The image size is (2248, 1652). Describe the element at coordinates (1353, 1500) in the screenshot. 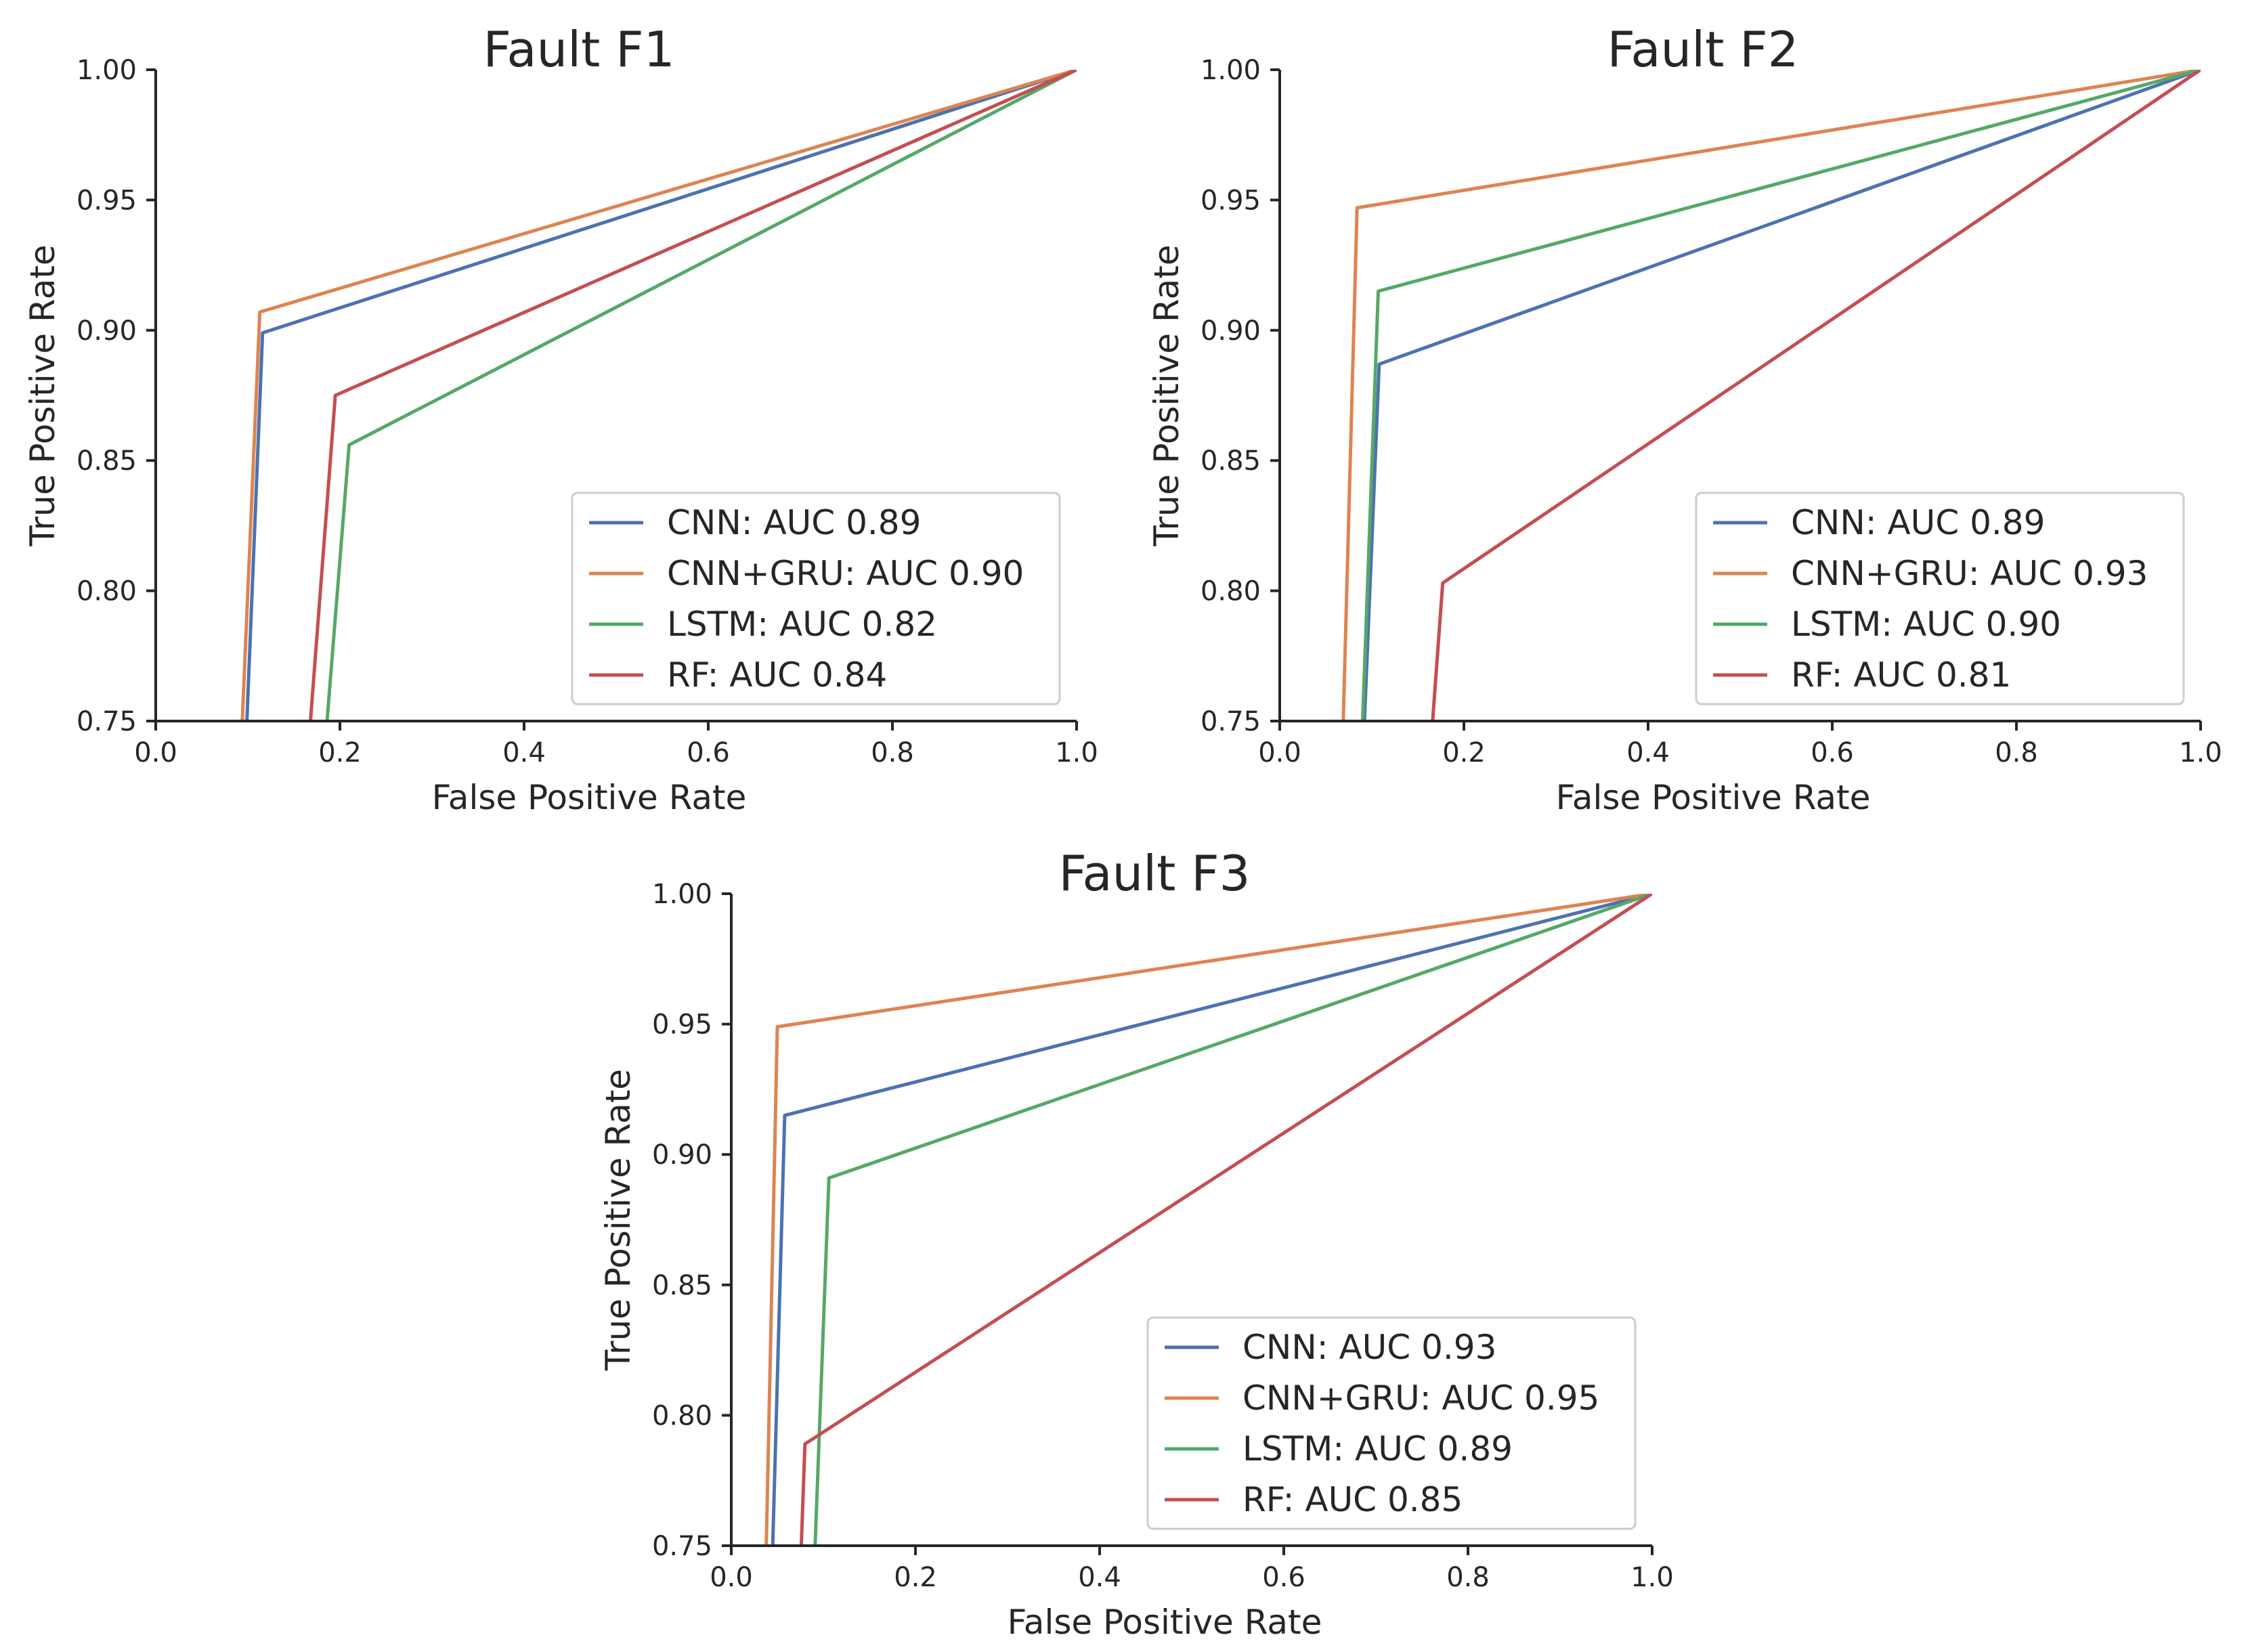

I see `legend-entry: RF: AUC 0.85` at that location.